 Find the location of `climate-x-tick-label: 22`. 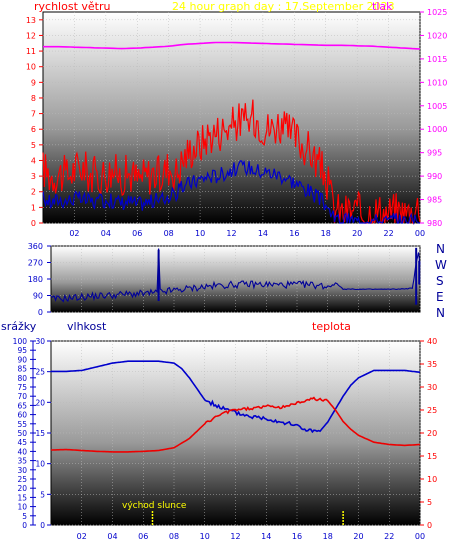

climate-x-tick-label: 22 is located at coordinates (389, 536).